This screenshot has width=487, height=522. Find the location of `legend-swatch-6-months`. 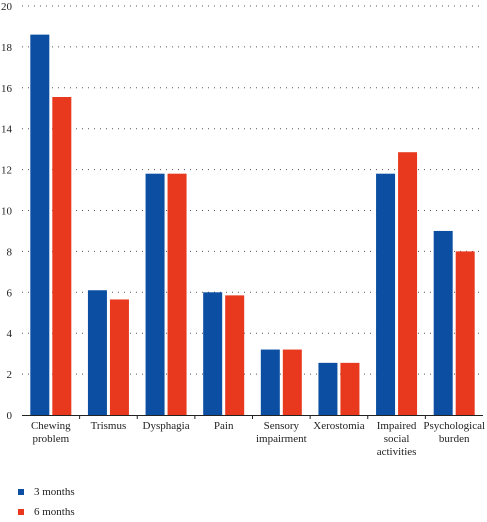

legend-swatch-6-months is located at coordinates (21, 512).